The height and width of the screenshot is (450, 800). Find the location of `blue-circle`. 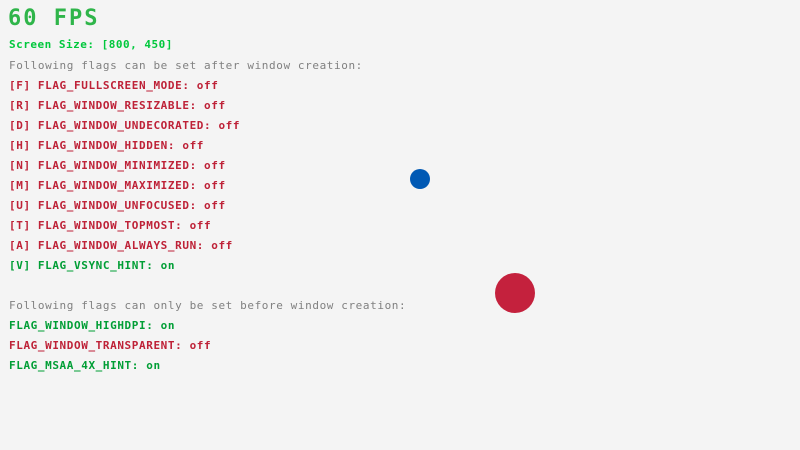

blue-circle is located at coordinates (420, 179).